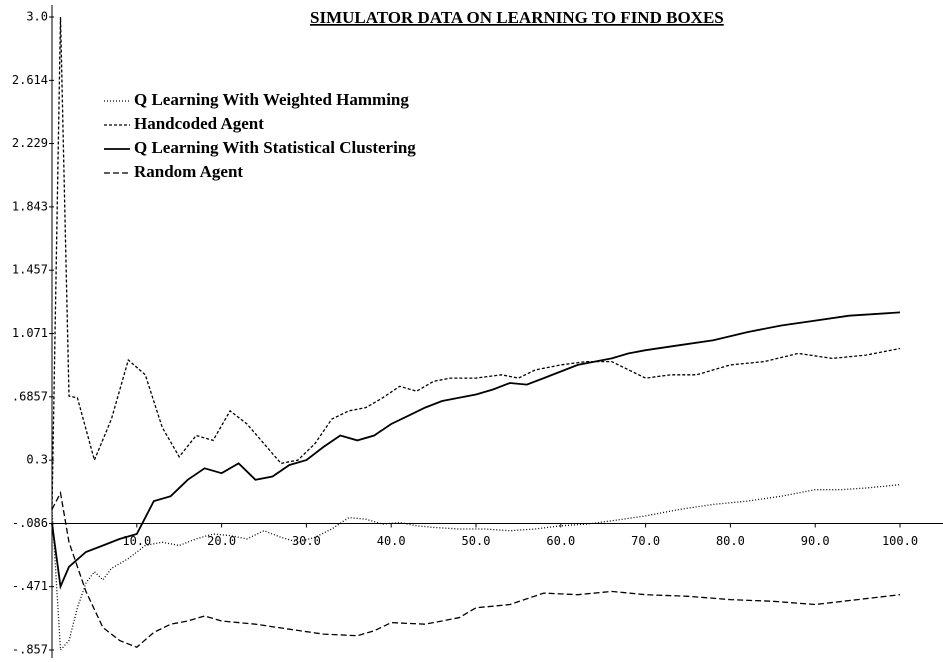 The height and width of the screenshot is (662, 943). Describe the element at coordinates (30, 206) in the screenshot. I see `y-tick-label: 1.843` at that location.